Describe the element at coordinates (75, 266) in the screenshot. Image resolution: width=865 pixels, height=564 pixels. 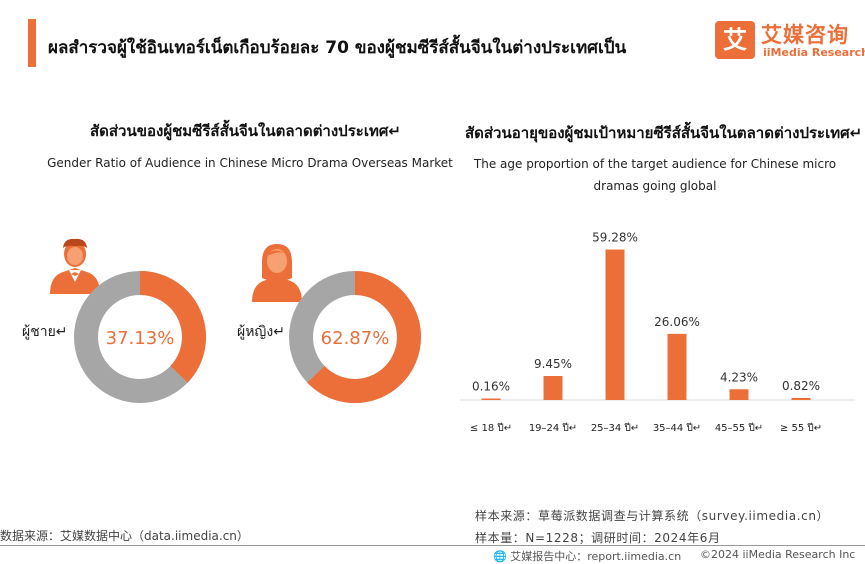
I see `male-avatar-icon` at that location.